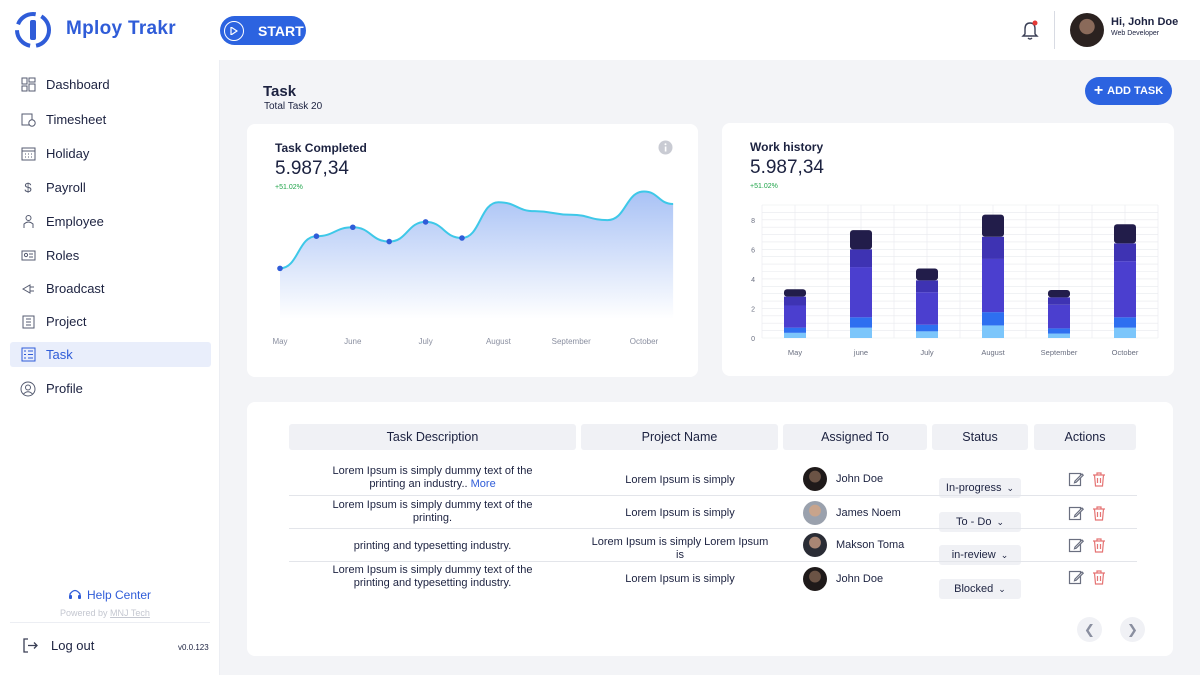 The height and width of the screenshot is (675, 1200). Describe the element at coordinates (665, 147) in the screenshot. I see `info-icon` at that location.